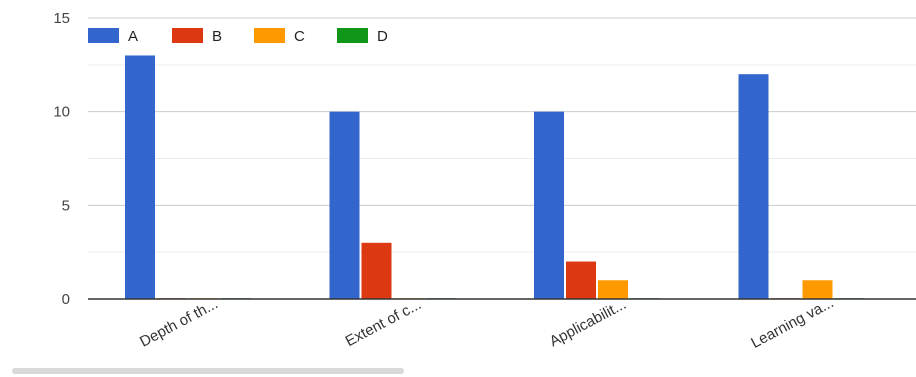  What do you see at coordinates (208, 371) in the screenshot?
I see `horizontal-scrollbar` at bounding box center [208, 371].